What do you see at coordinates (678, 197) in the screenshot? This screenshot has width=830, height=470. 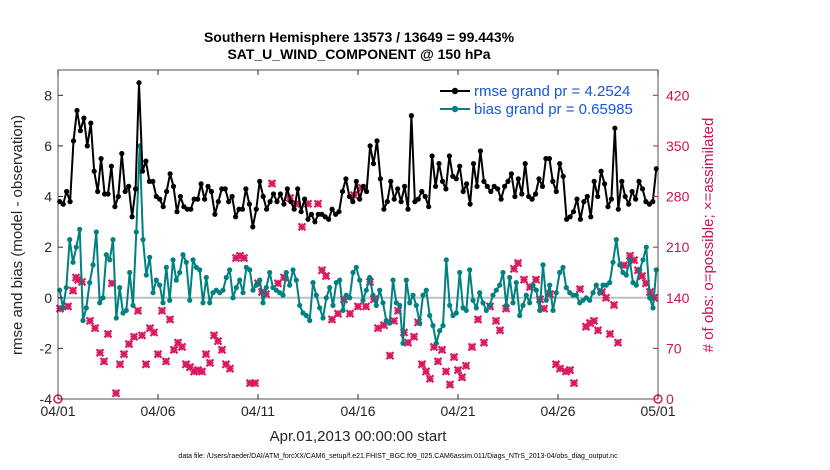 I see `y2-tick-label: 280` at bounding box center [678, 197].